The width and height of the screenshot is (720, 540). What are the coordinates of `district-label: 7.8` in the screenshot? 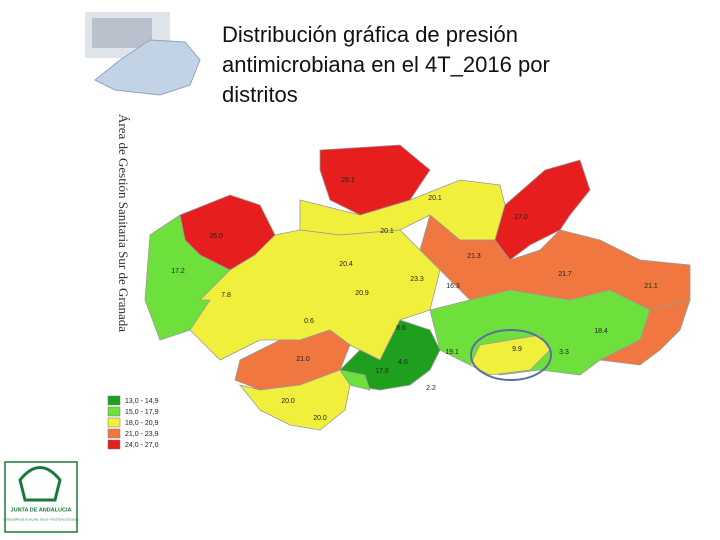 It's located at (226, 295).